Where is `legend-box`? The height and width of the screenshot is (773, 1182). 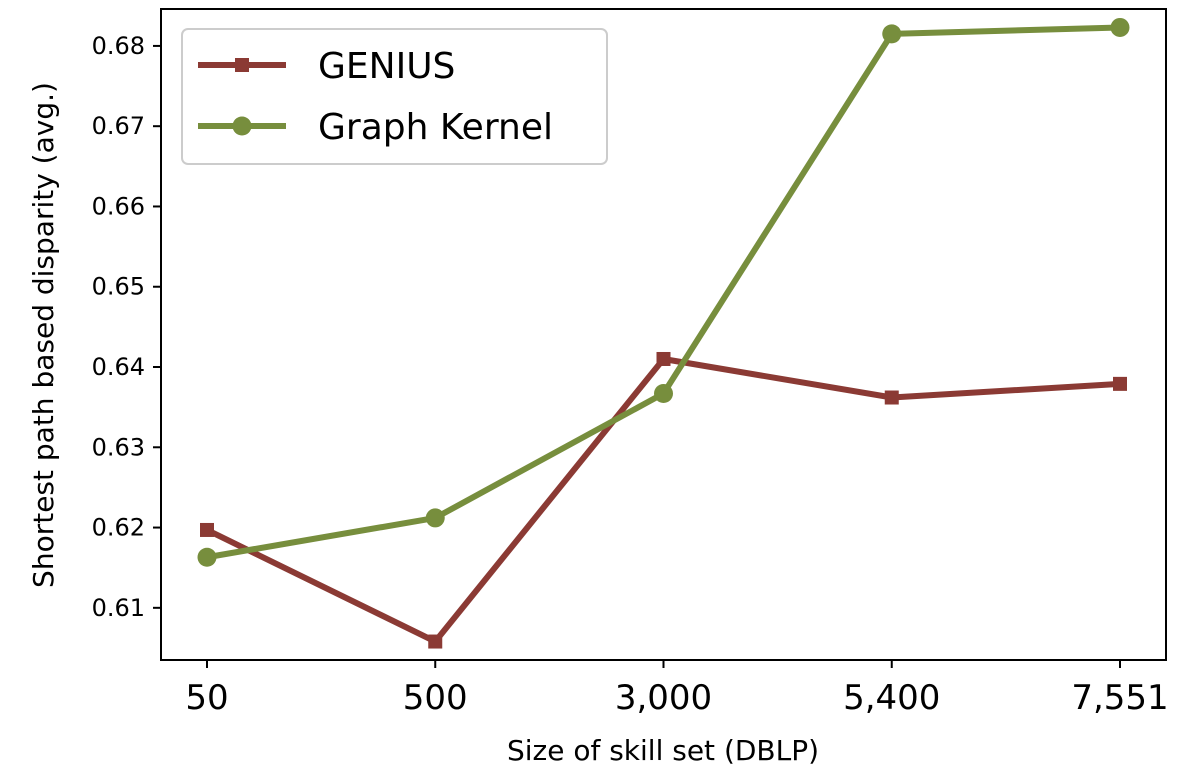
legend-box is located at coordinates (394, 96).